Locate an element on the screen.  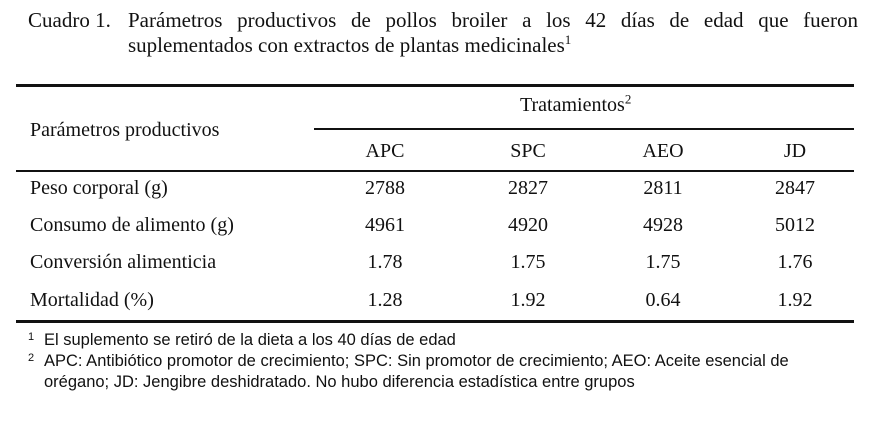
table-bottom-rule is located at coordinates (435, 321).